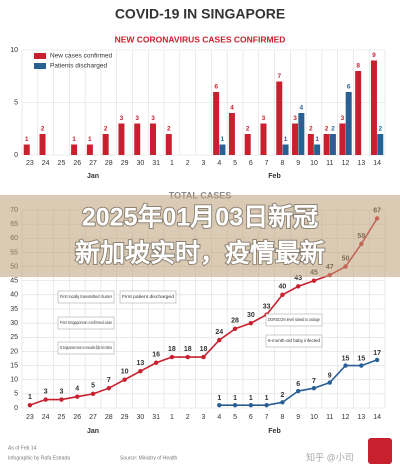 This screenshot has width=400, height=475. I want to click on bar-value-label: 4, so click(302, 108).